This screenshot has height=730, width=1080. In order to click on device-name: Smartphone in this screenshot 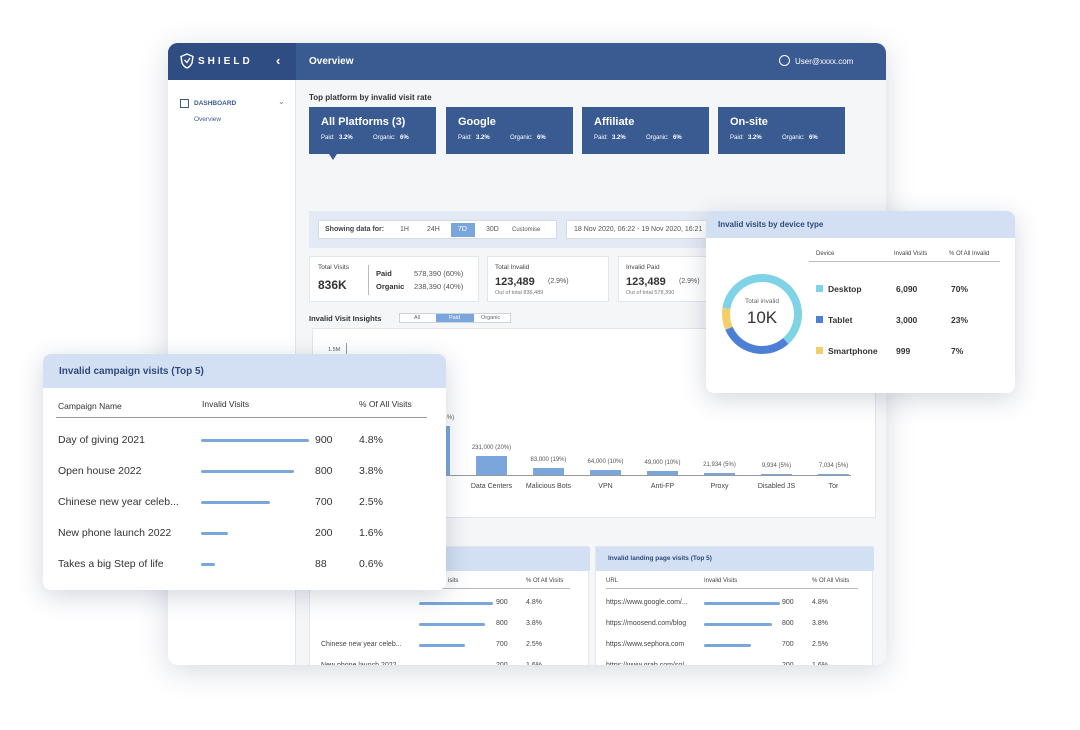, I will do `click(853, 351)`.